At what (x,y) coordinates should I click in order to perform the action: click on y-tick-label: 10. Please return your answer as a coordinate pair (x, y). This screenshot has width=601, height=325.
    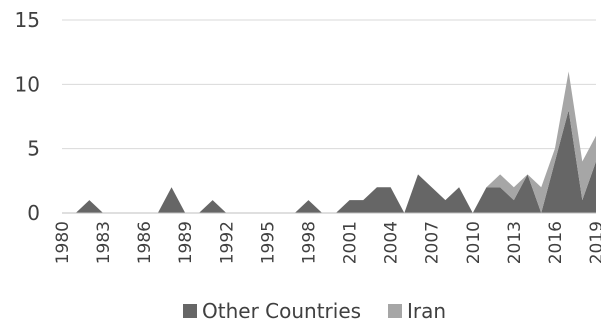
    Looking at the image, I should click on (27, 84).